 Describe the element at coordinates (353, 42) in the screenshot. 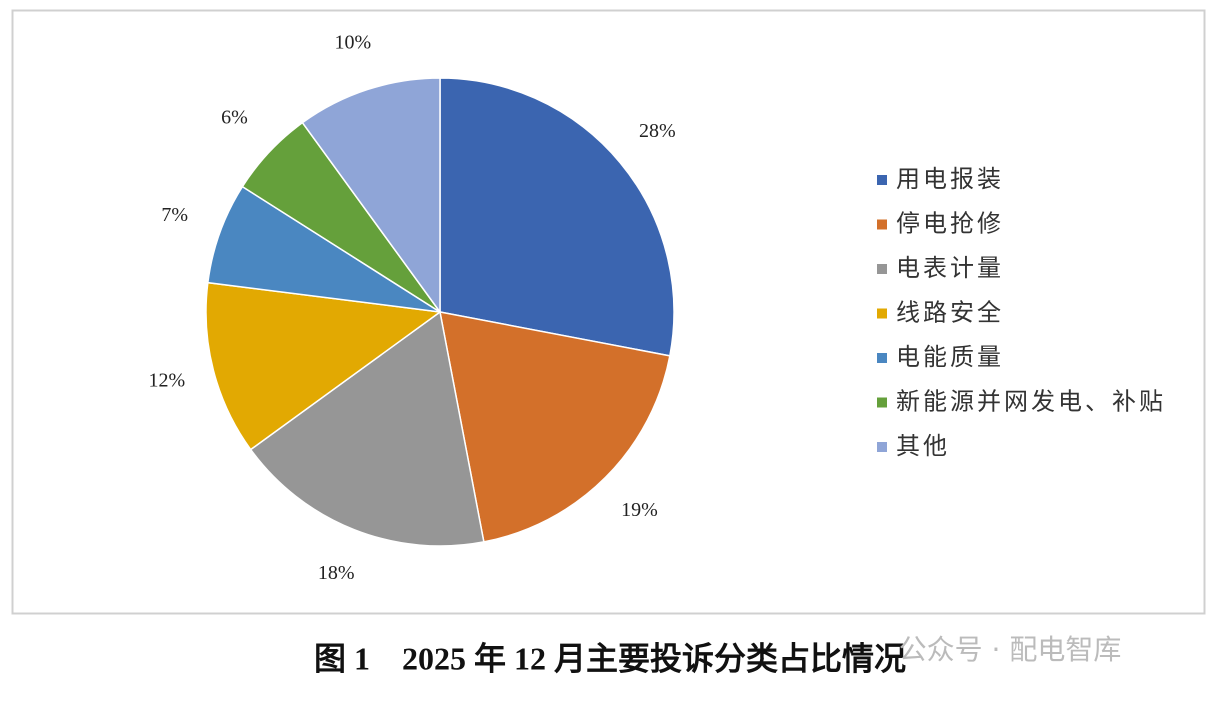

I see `data-label: 10%` at that location.